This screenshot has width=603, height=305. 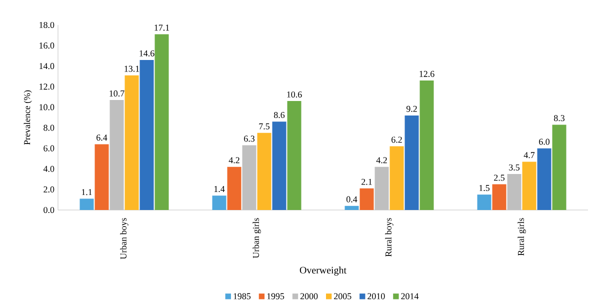 What do you see at coordinates (529, 155) in the screenshot?
I see `data-label: 4.7` at bounding box center [529, 155].